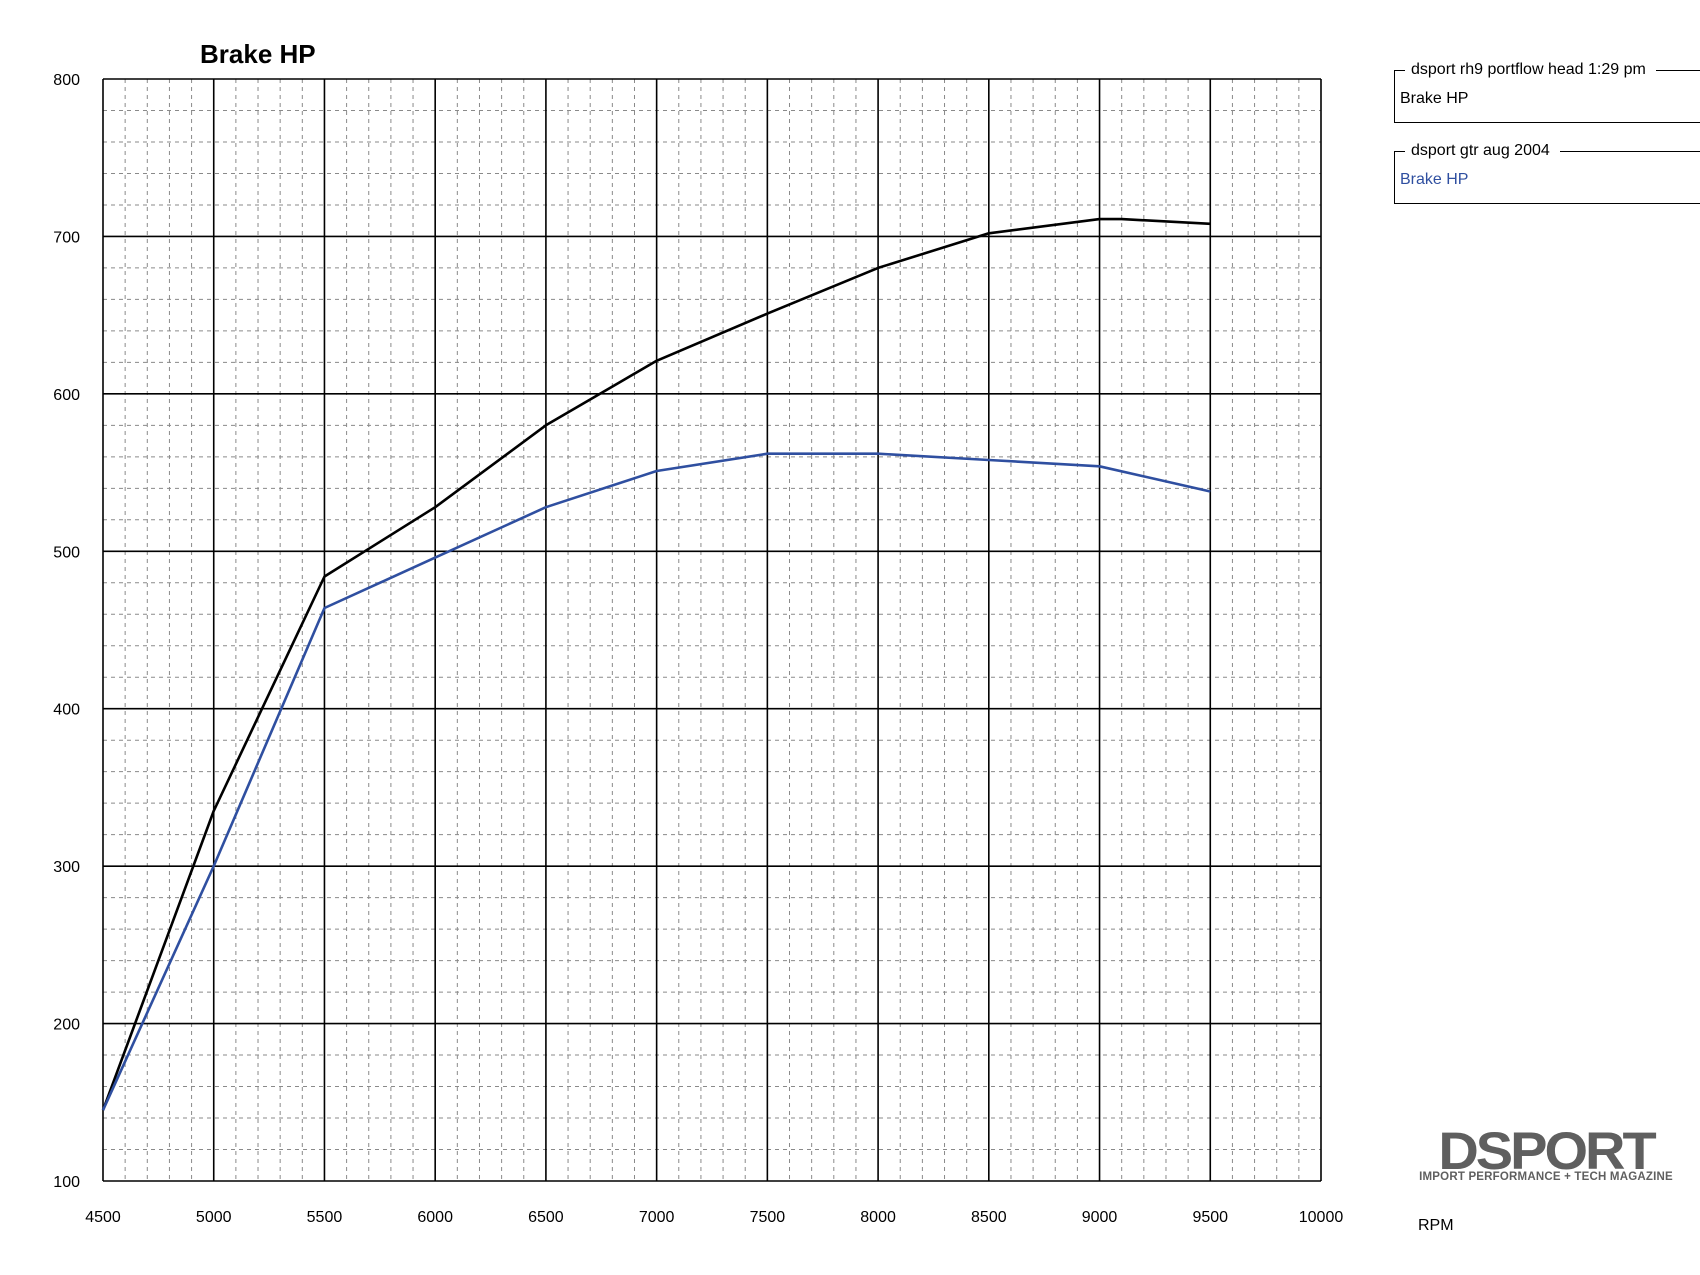  Describe the element at coordinates (1100, 1217) in the screenshot. I see `x-tick-label: 9000` at that location.